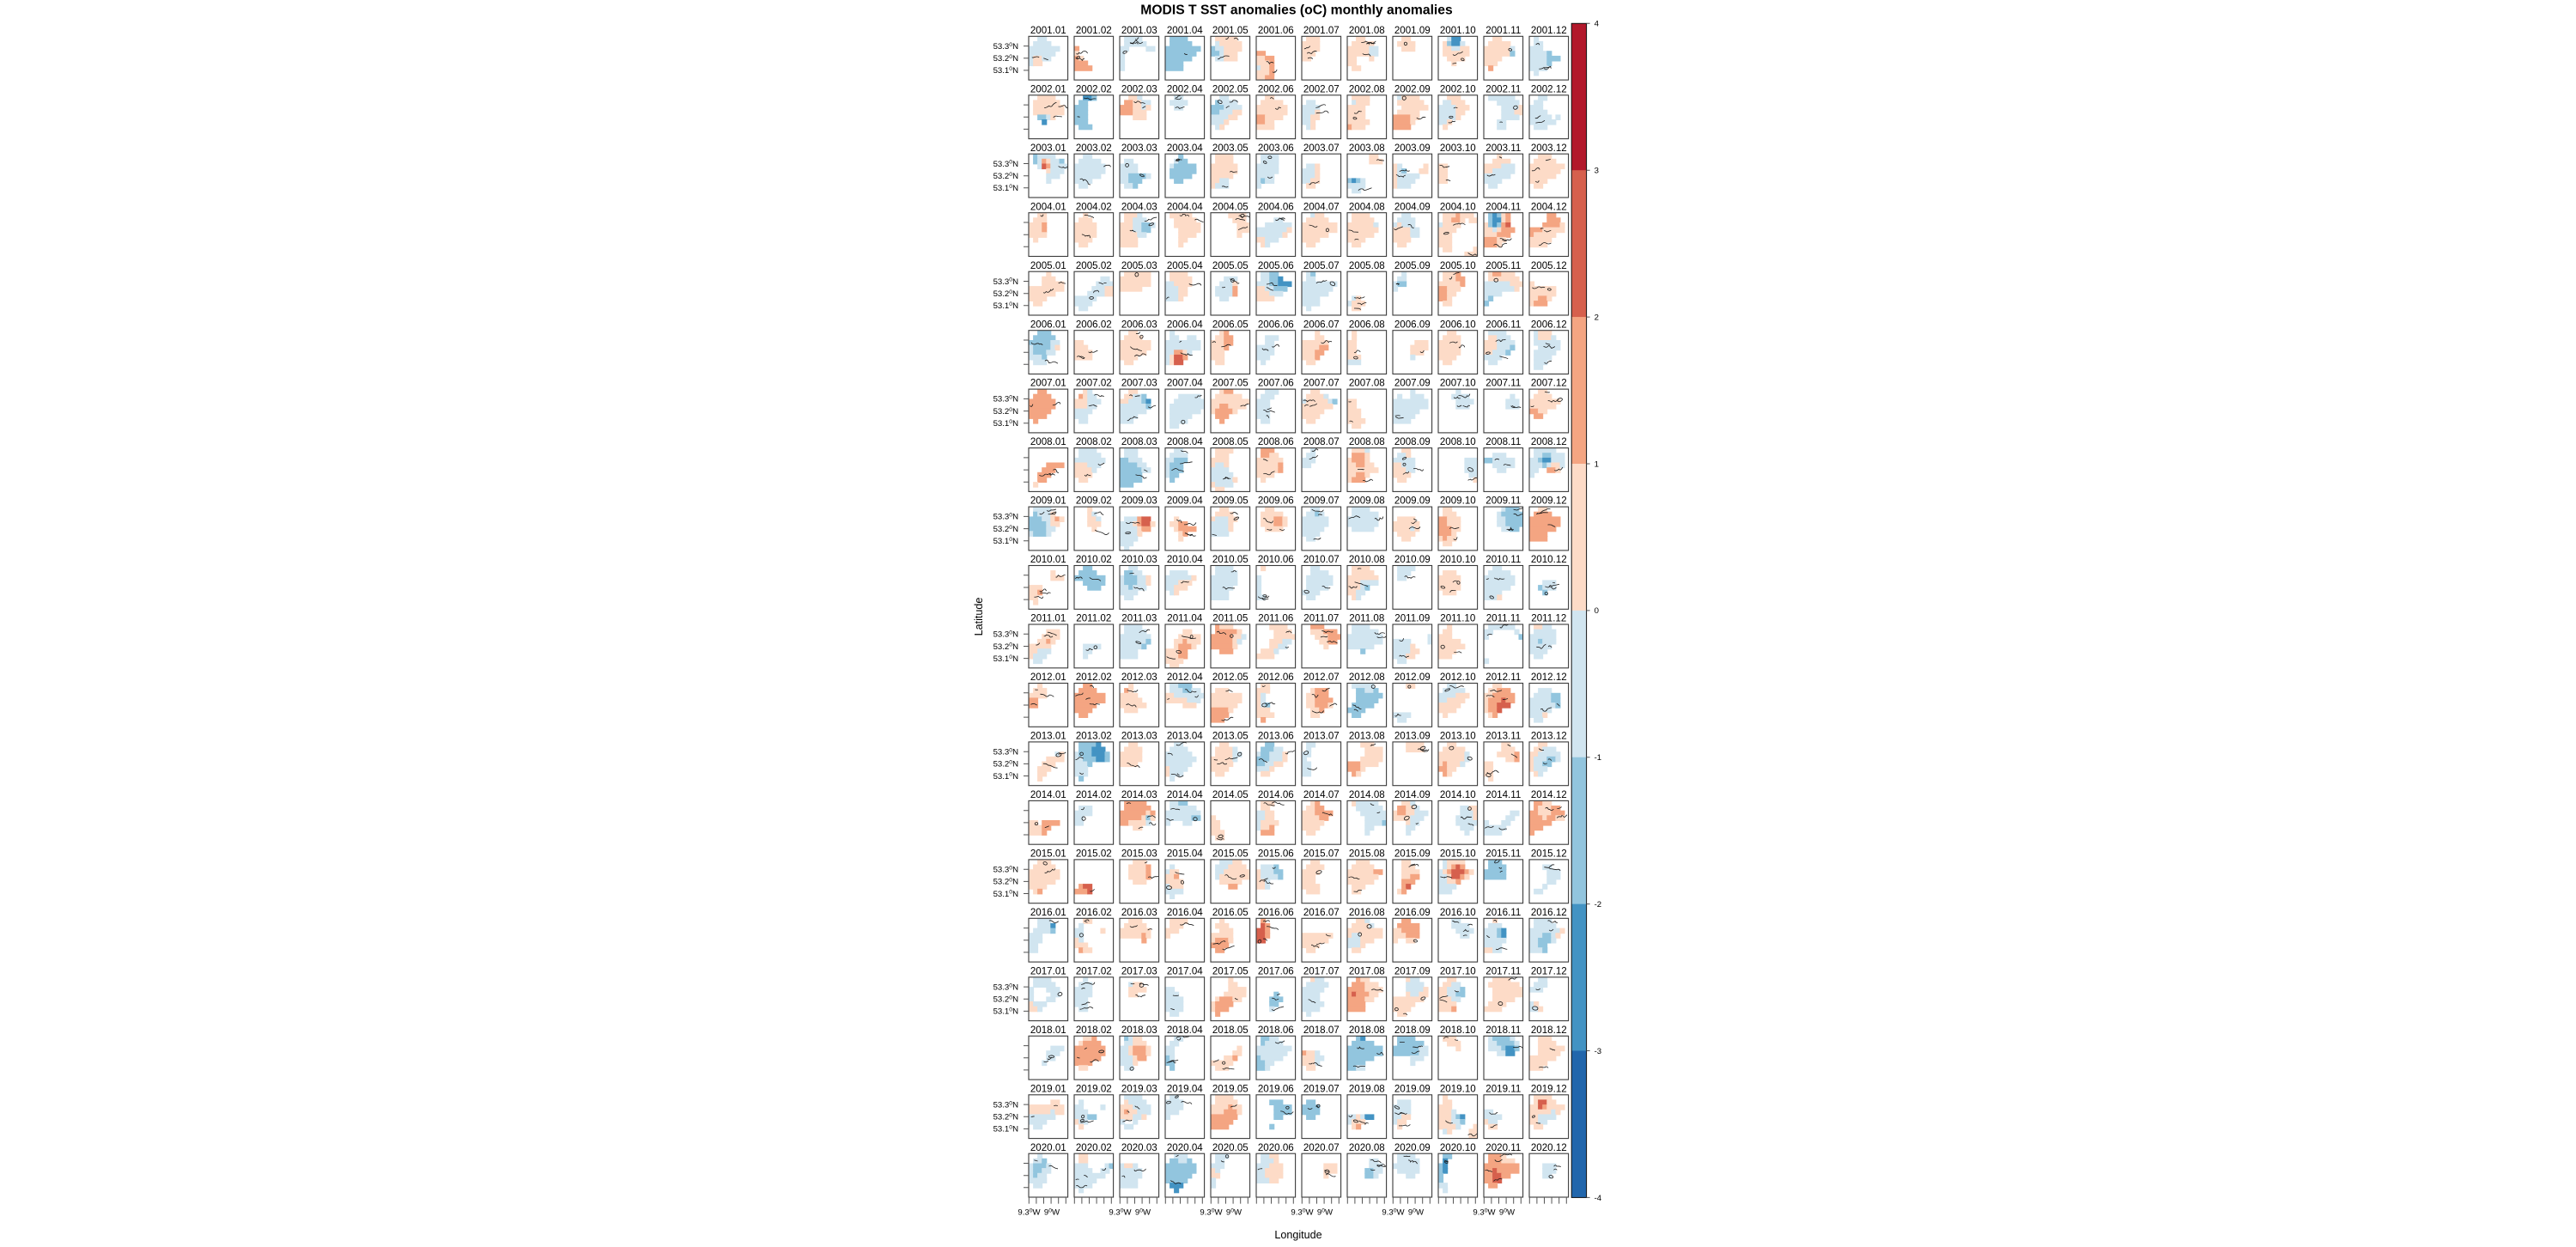 Image resolution: width=2576 pixels, height=1247 pixels. Describe the element at coordinates (1048, 1088) in the screenshot. I see `svg-text: 2019.01` at that location.